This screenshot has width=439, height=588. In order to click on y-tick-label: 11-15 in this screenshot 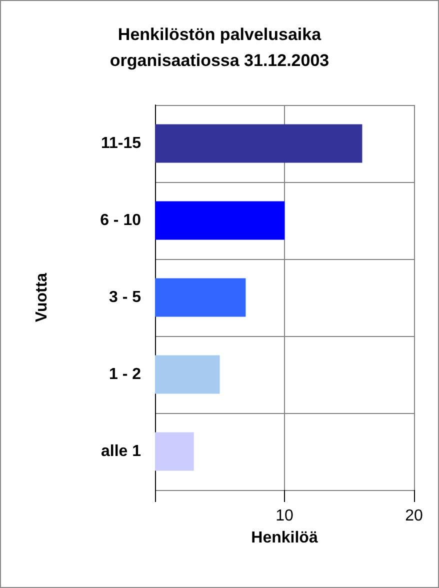, I will do `click(121, 143)`.